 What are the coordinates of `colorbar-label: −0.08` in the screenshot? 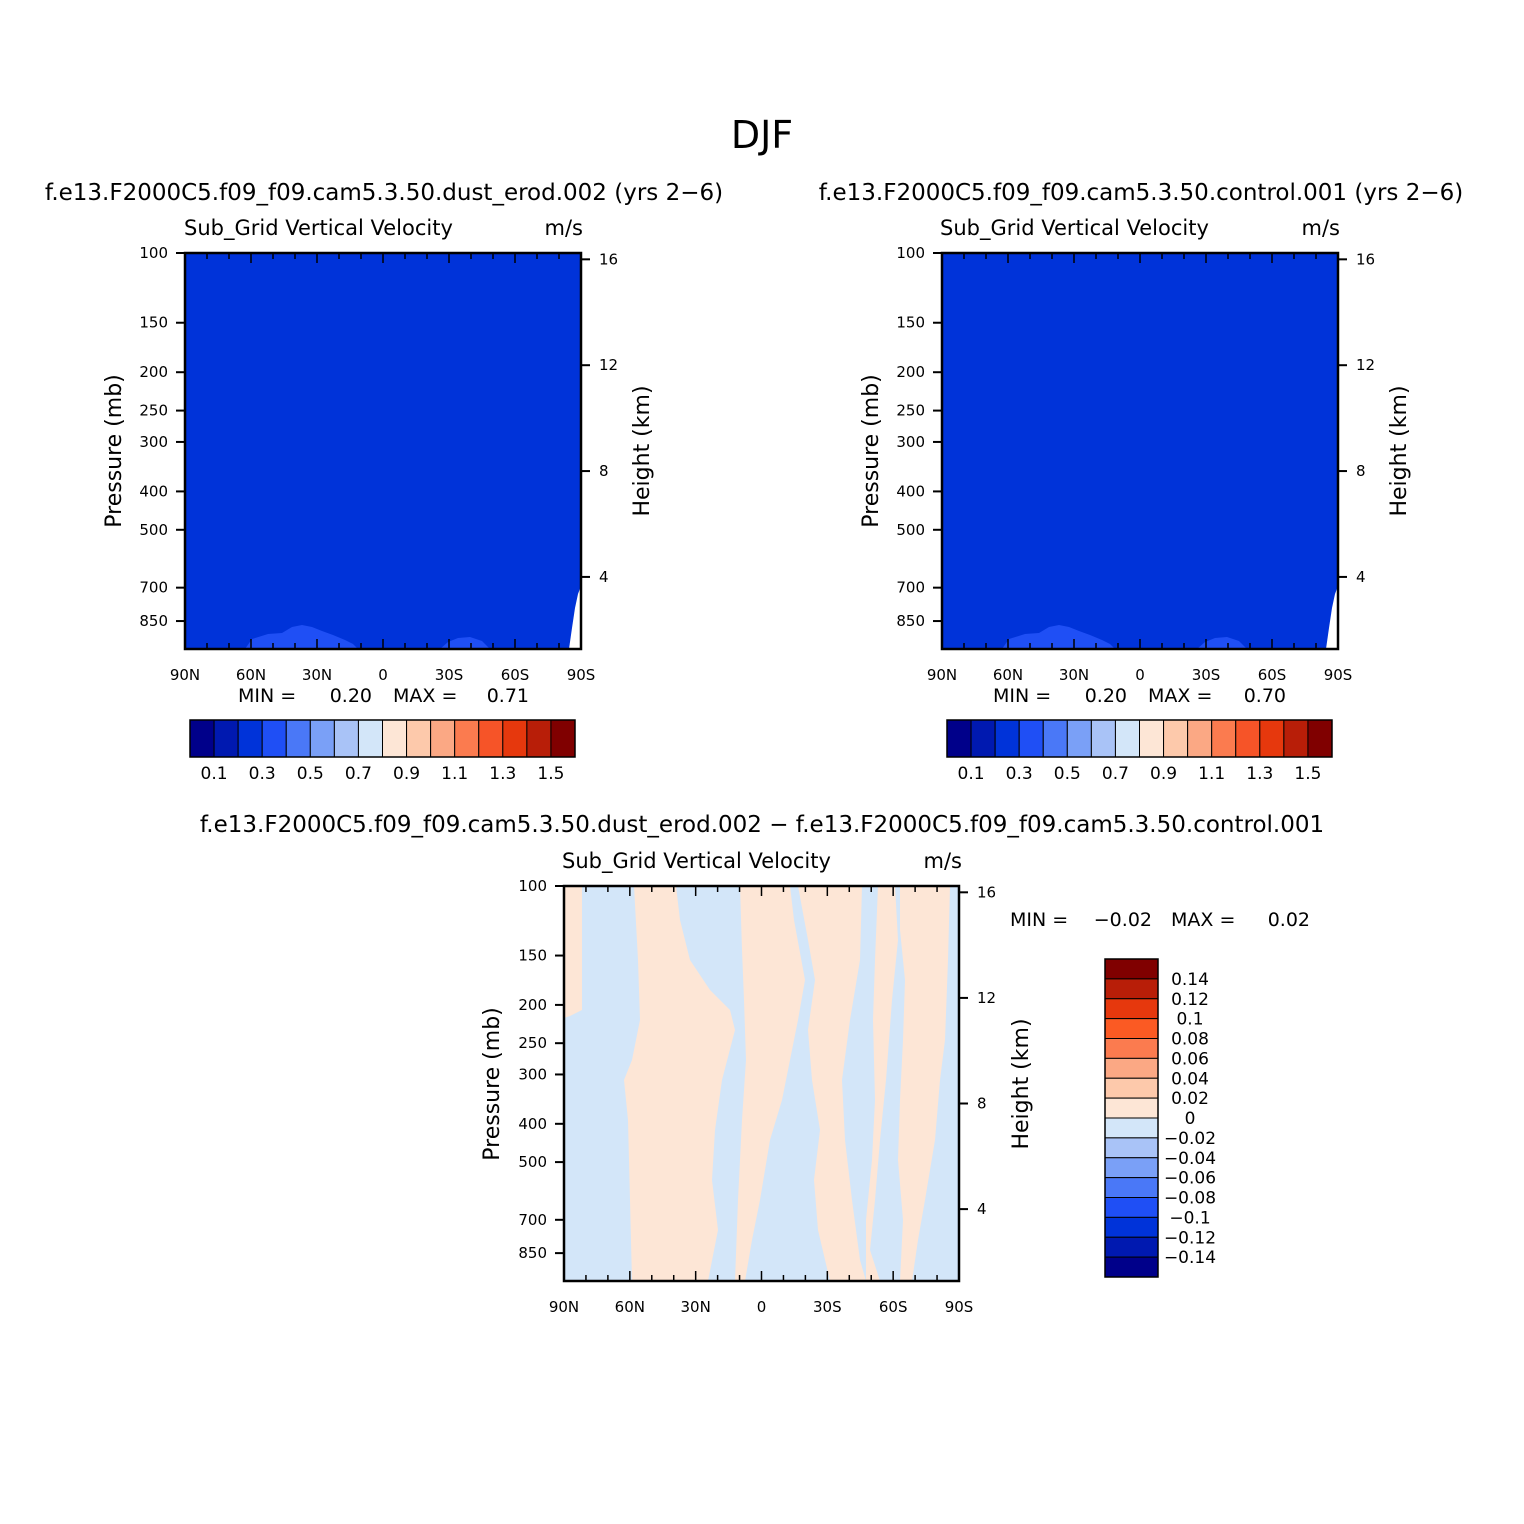 It's located at (1190, 1199).